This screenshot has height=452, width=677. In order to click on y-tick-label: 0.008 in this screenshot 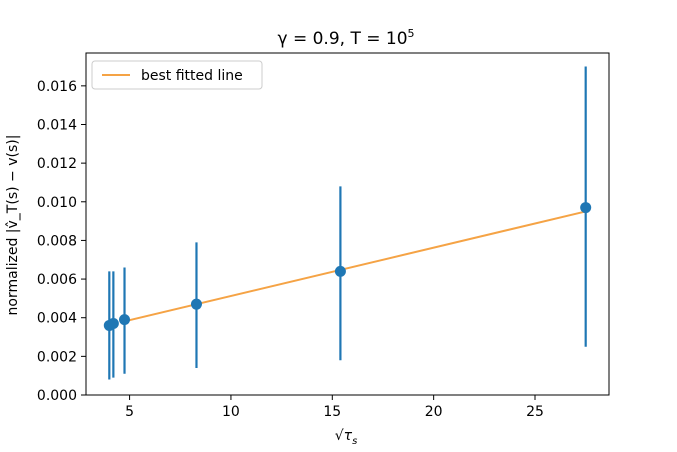, I will do `click(57, 241)`.